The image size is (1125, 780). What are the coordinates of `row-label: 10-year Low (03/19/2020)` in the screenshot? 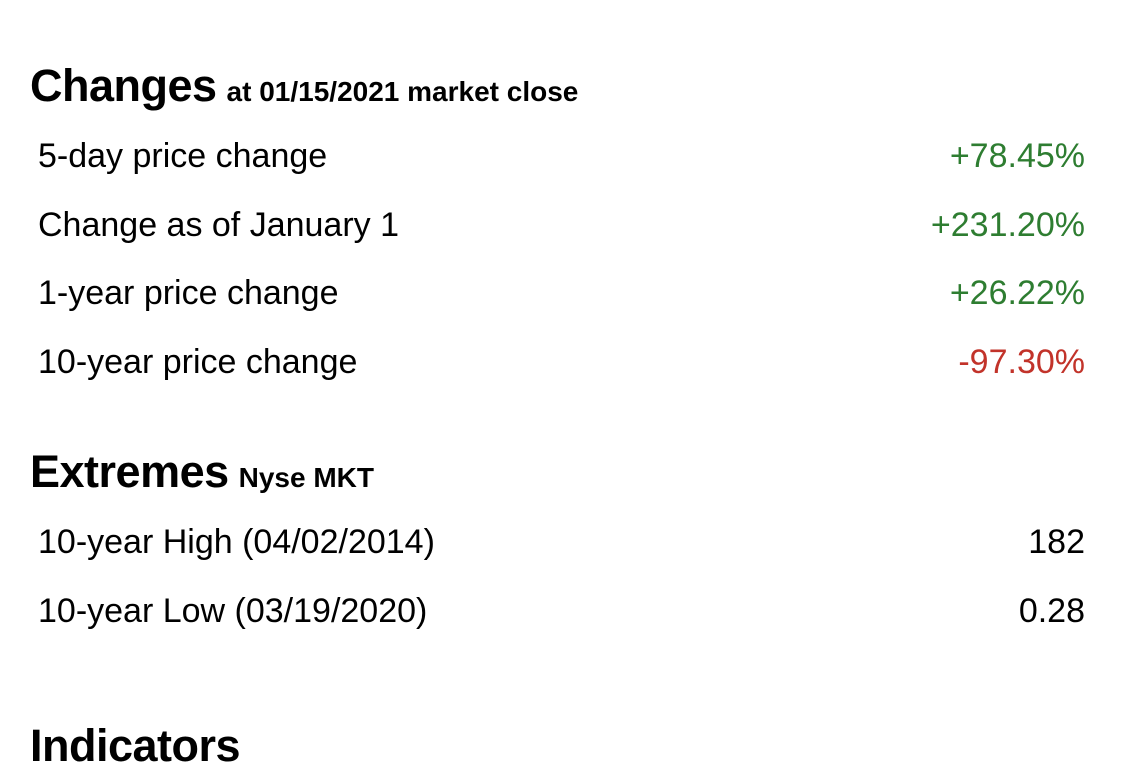 It's located at (233, 610).